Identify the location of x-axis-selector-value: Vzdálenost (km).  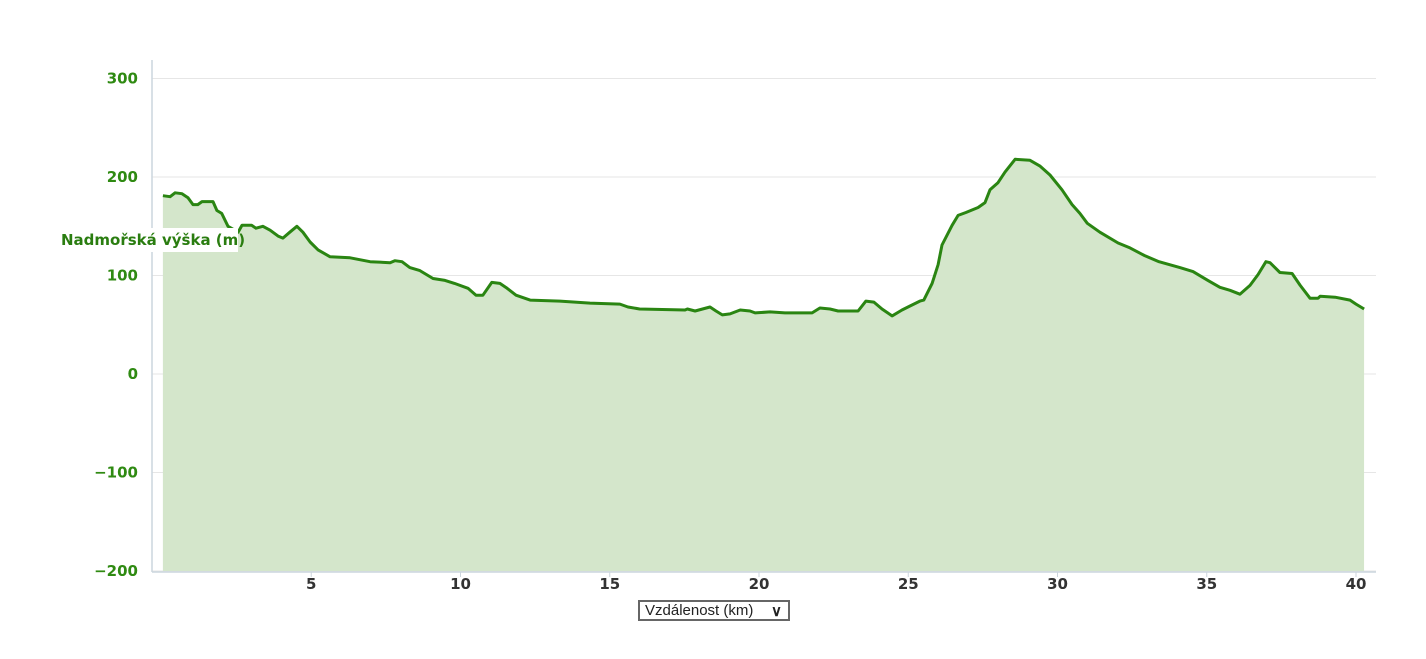
(699, 610).